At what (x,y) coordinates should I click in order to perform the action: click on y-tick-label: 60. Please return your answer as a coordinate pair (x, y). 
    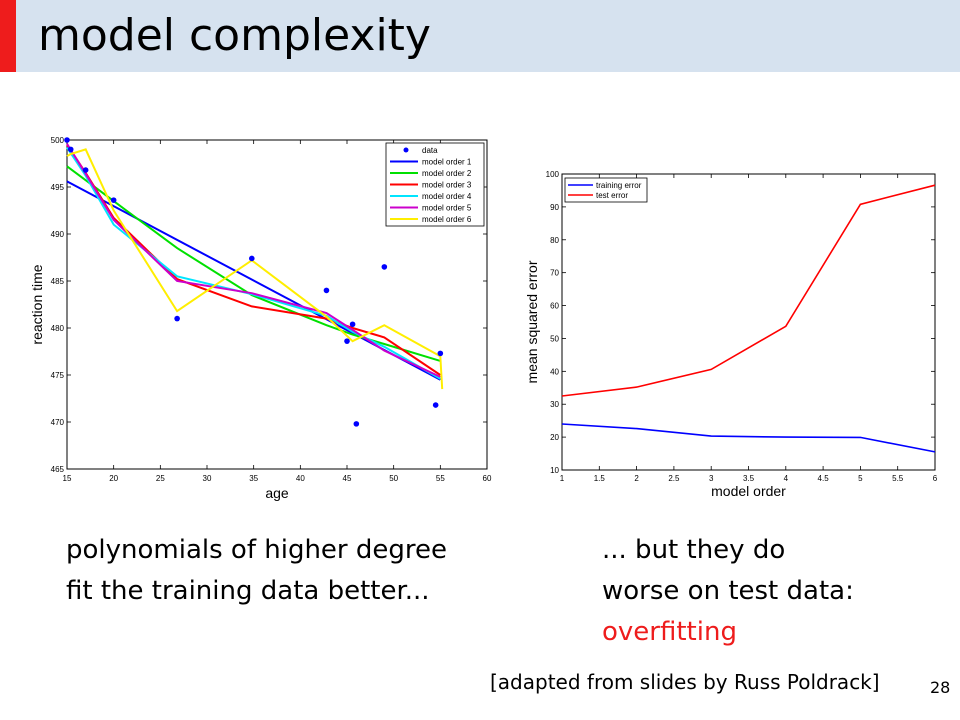
    Looking at the image, I should click on (554, 306).